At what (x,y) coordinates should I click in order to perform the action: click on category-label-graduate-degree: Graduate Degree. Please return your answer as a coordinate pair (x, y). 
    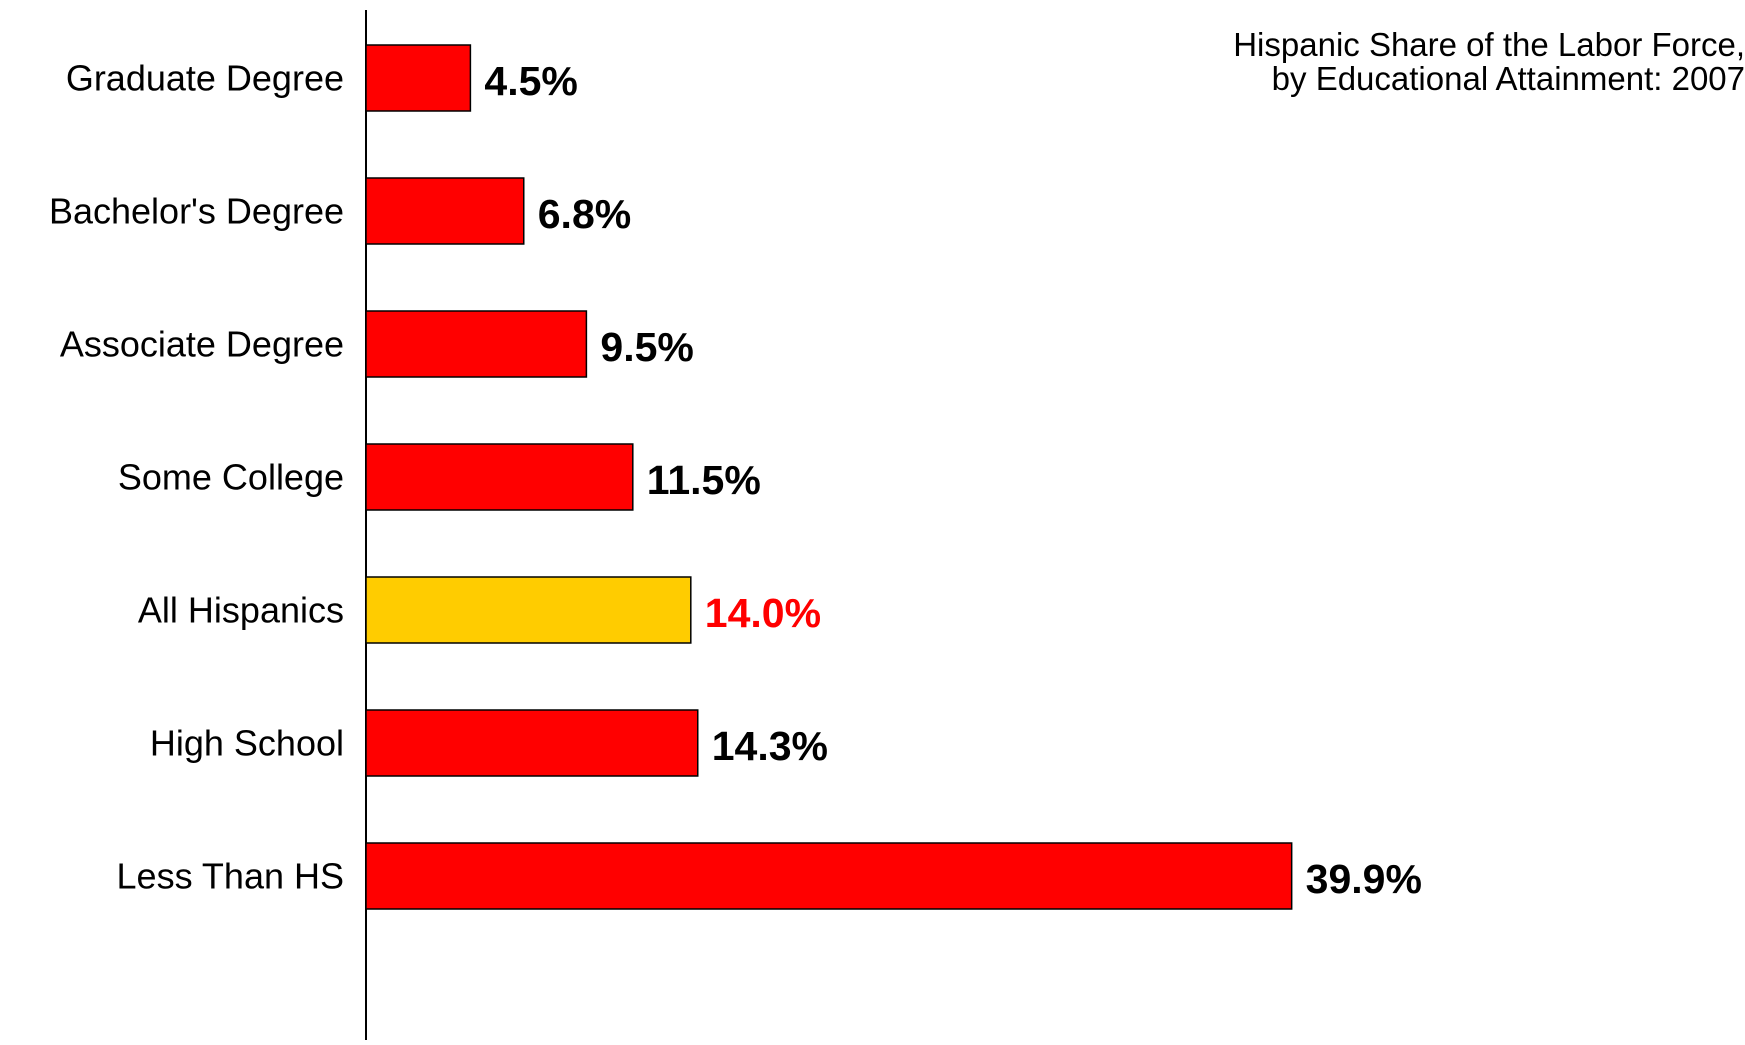
    Looking at the image, I should click on (205, 78).